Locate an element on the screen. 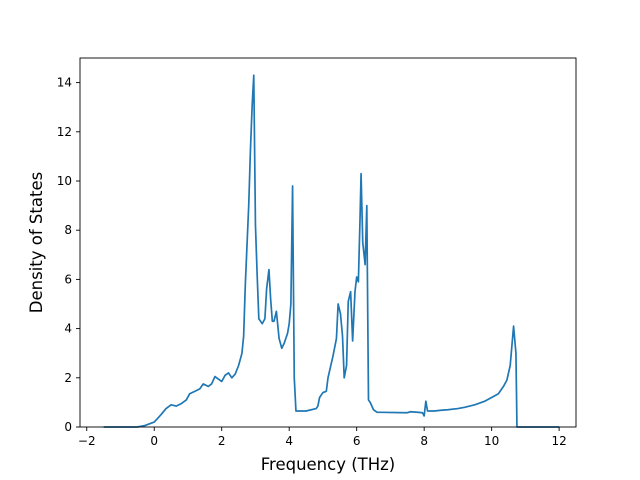 This screenshot has height=480, width=640. x-tick-label: 6 is located at coordinates (357, 441).